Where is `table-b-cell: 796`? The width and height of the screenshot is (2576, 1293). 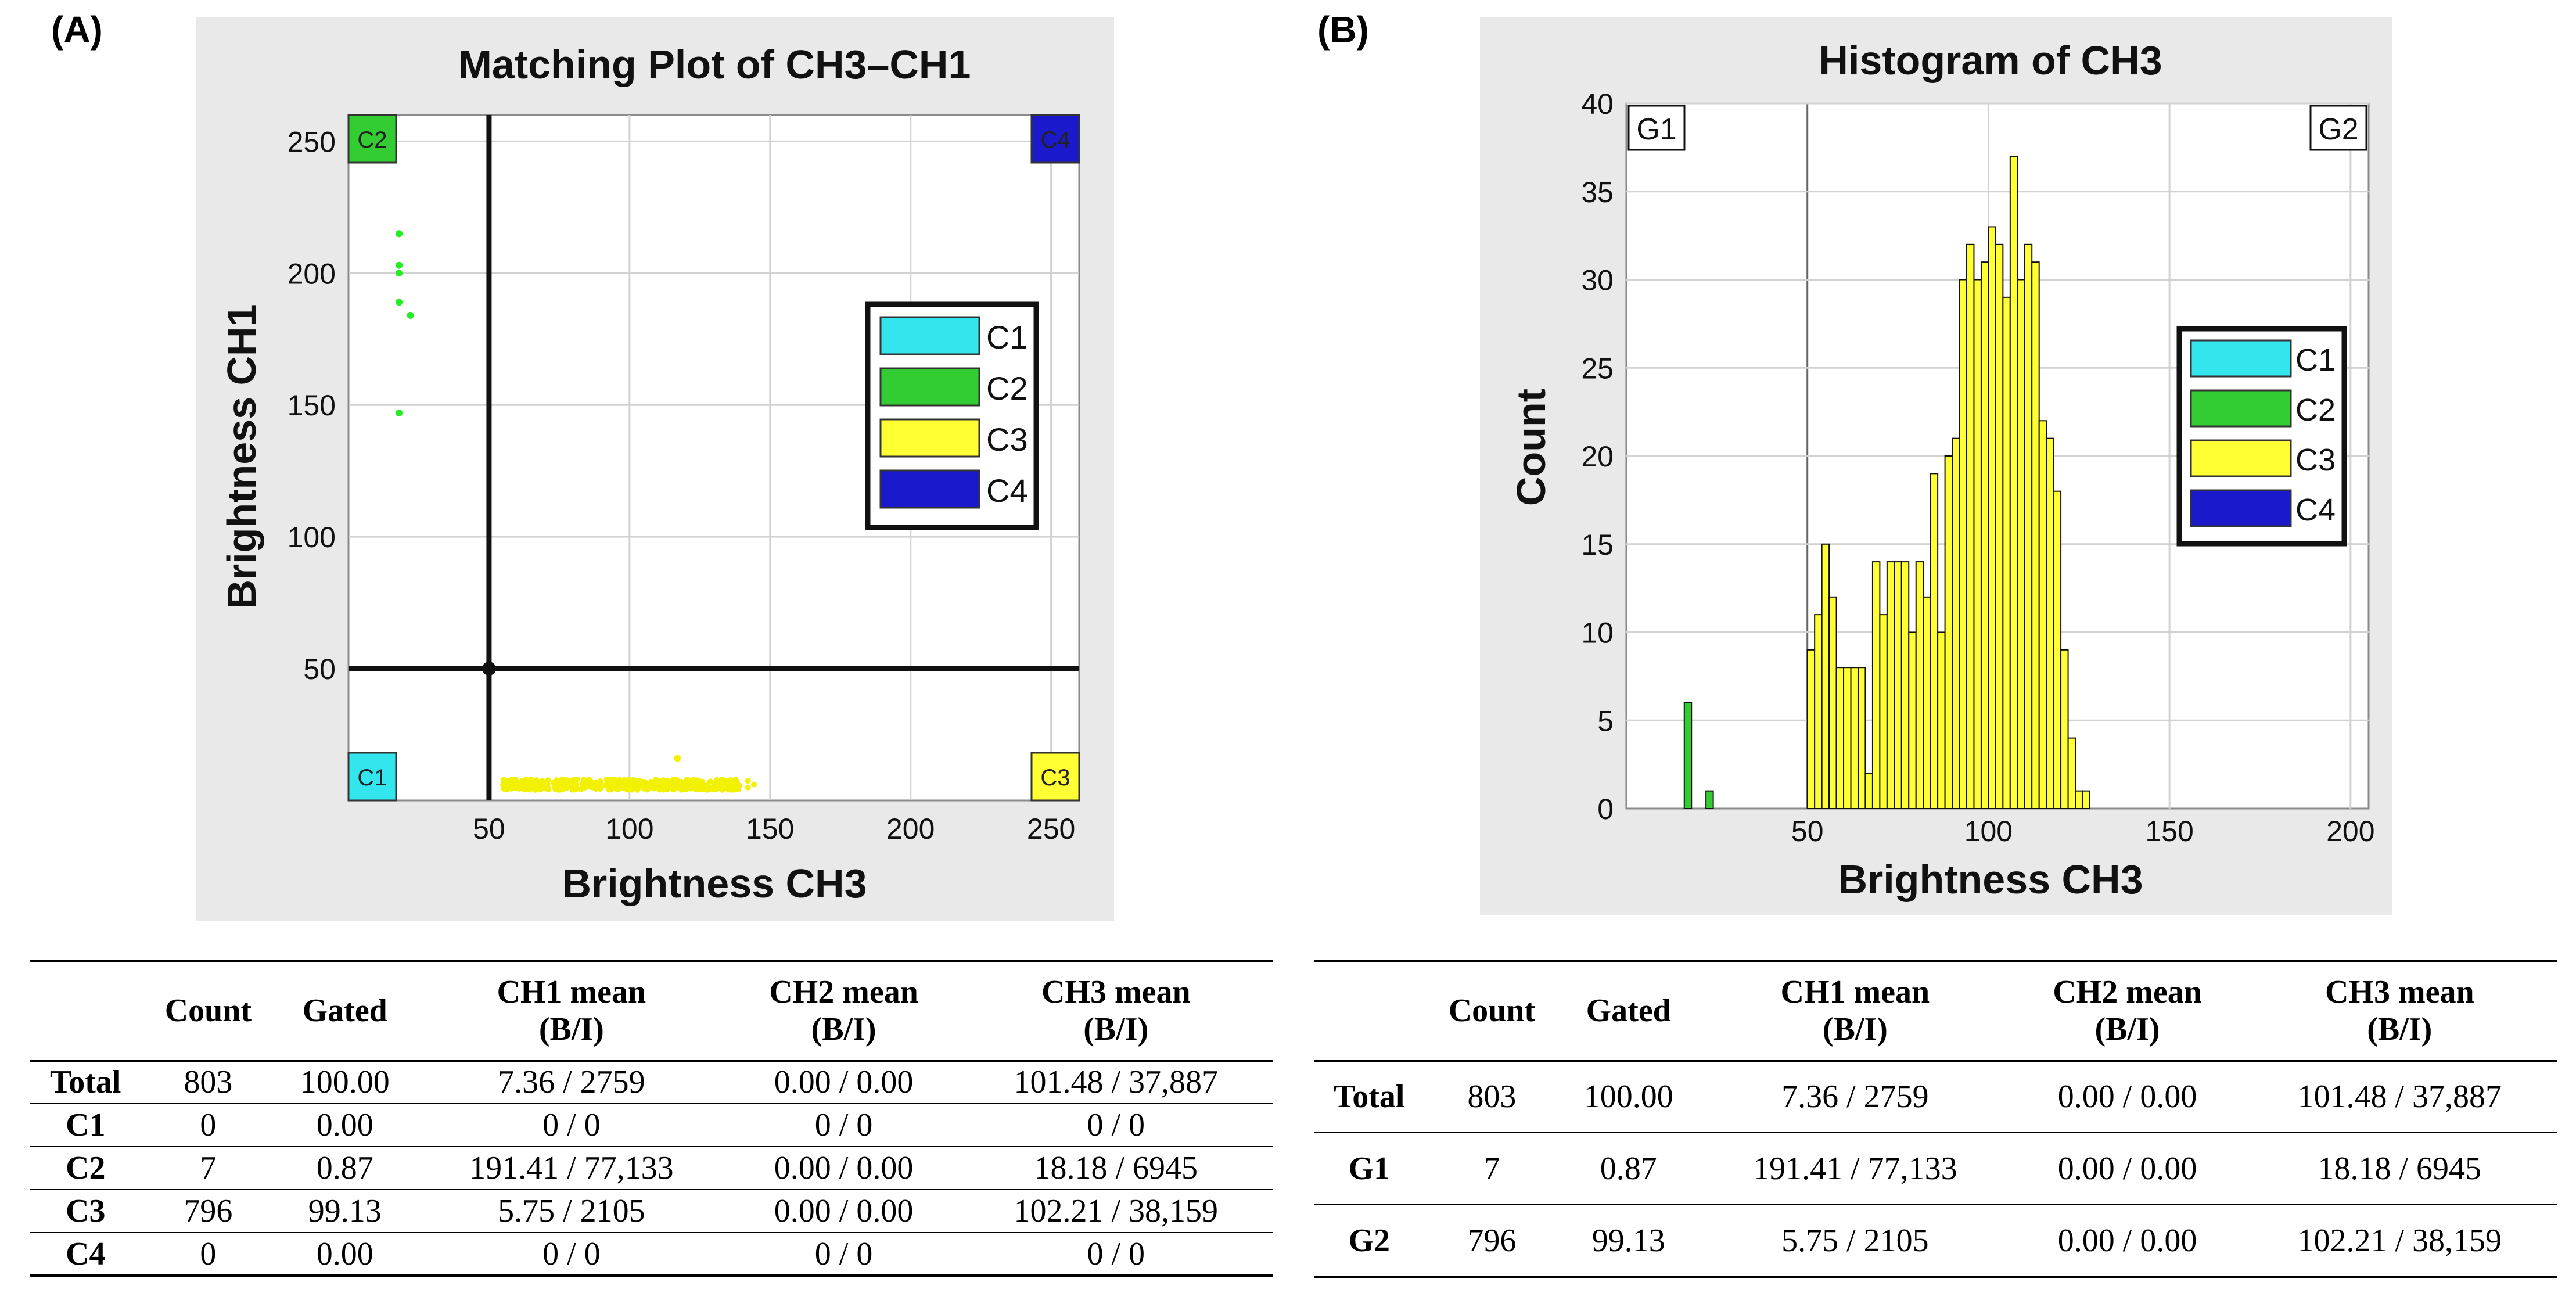
table-b-cell: 796 is located at coordinates (1492, 1240).